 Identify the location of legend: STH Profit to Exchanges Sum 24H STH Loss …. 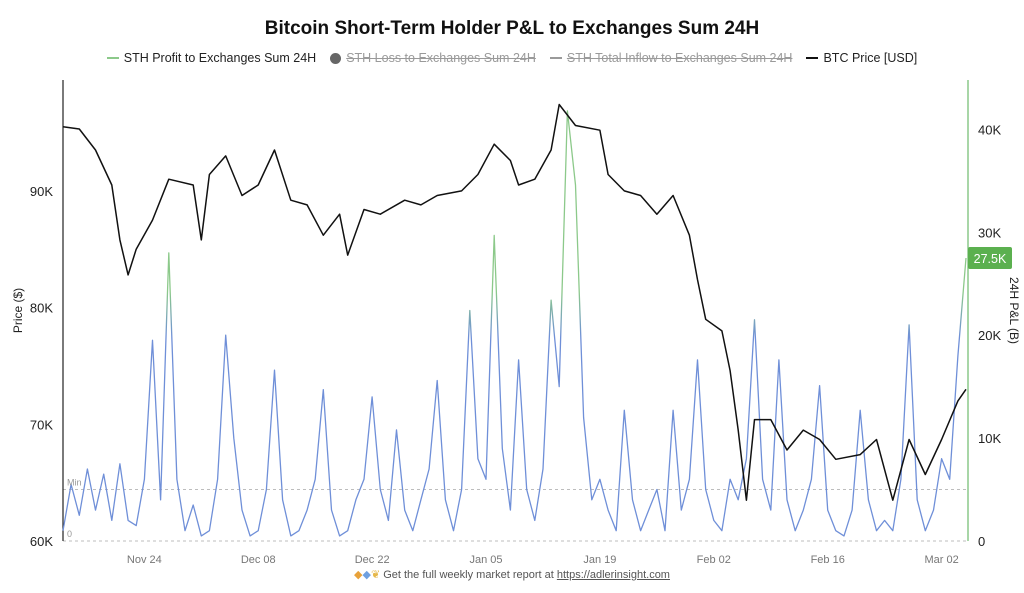
(512, 58).